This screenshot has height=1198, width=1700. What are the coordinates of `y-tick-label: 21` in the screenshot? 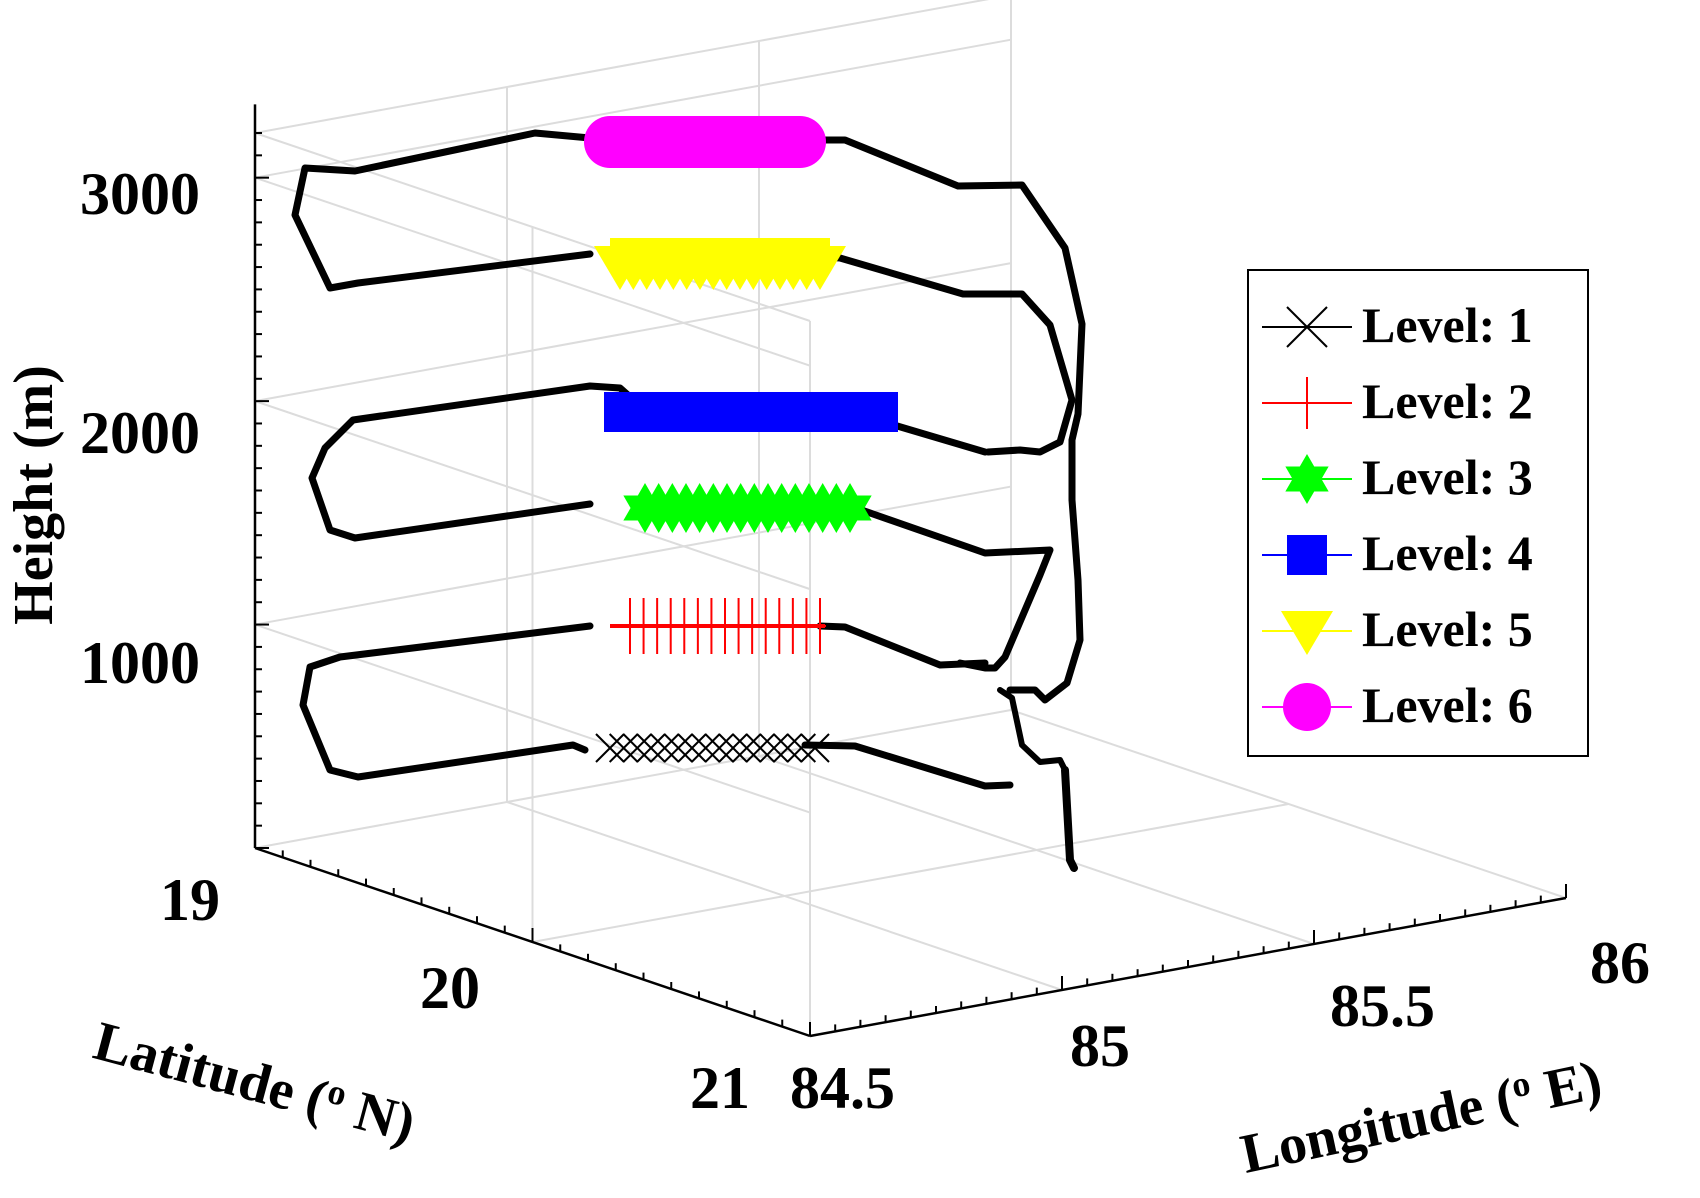 It's located at (720, 1088).